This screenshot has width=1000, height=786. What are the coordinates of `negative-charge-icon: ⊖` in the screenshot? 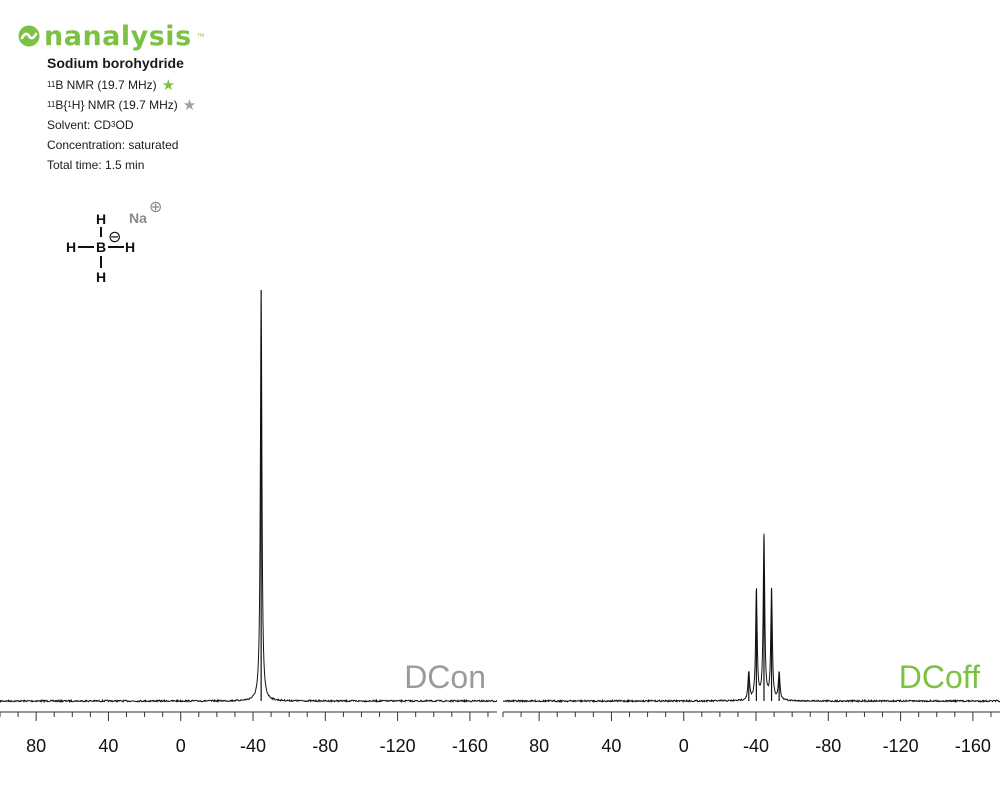 It's located at (114, 236).